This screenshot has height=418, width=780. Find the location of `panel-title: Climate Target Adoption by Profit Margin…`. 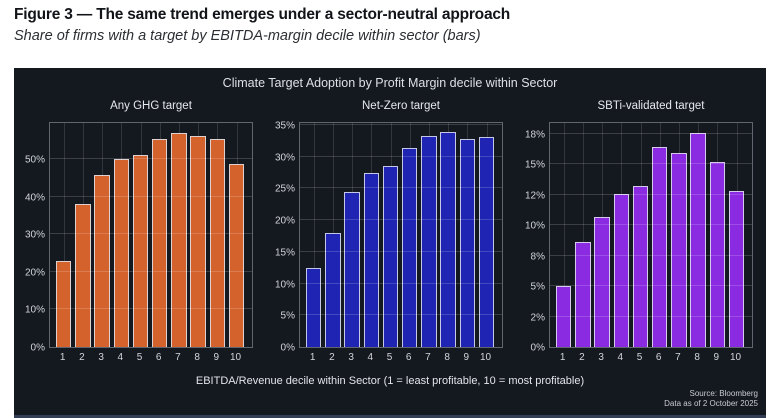

panel-title: Climate Target Adoption by Profit Margin… is located at coordinates (390, 83).